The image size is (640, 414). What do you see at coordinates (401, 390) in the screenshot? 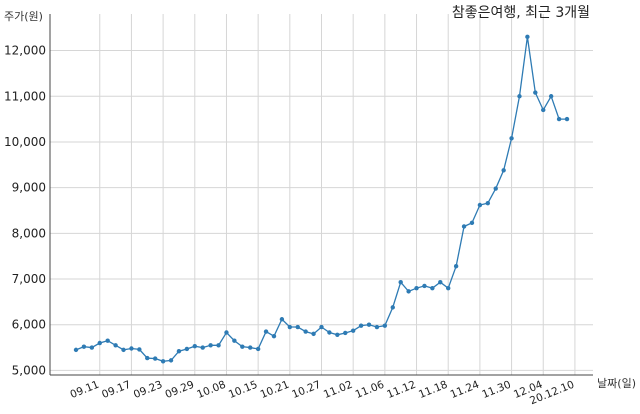
I see `x-tick-label: 11.12` at bounding box center [401, 390].